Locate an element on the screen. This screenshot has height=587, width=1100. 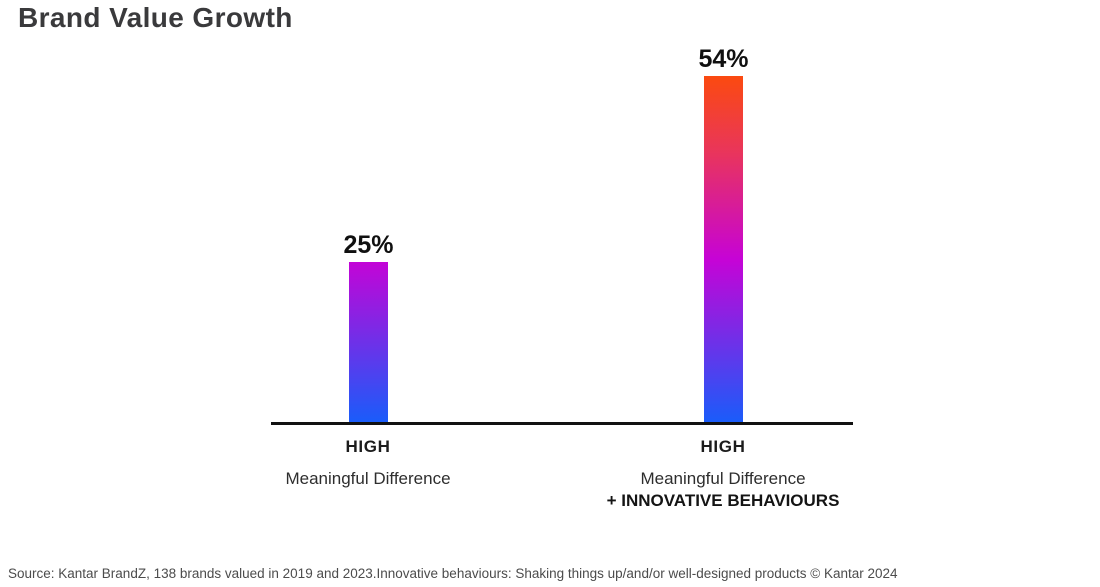
bar-group-meaningful-difference: 25% is located at coordinates (368, 326).